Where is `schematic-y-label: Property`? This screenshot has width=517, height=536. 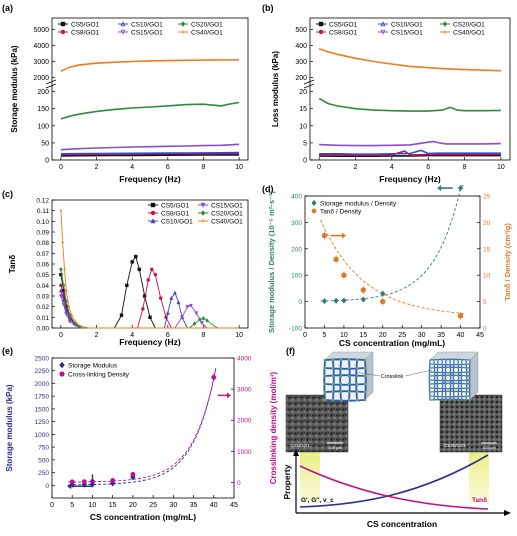
schematic-y-label: Property is located at coordinates (287, 481).